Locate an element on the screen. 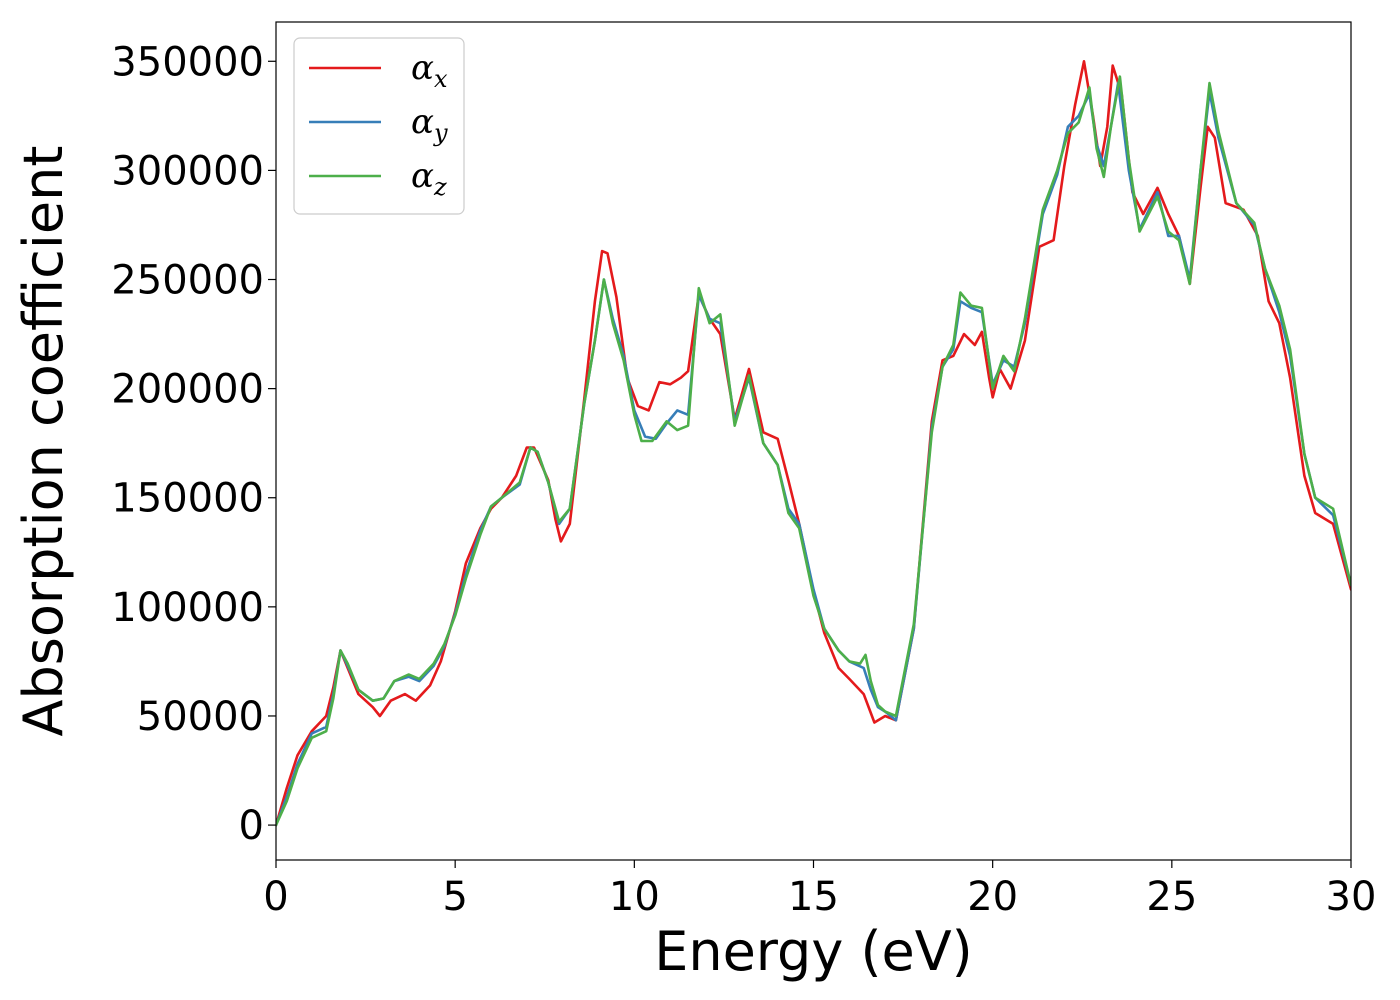 This screenshot has height=1000, width=1400. legend: αx αy αz is located at coordinates (379, 126).